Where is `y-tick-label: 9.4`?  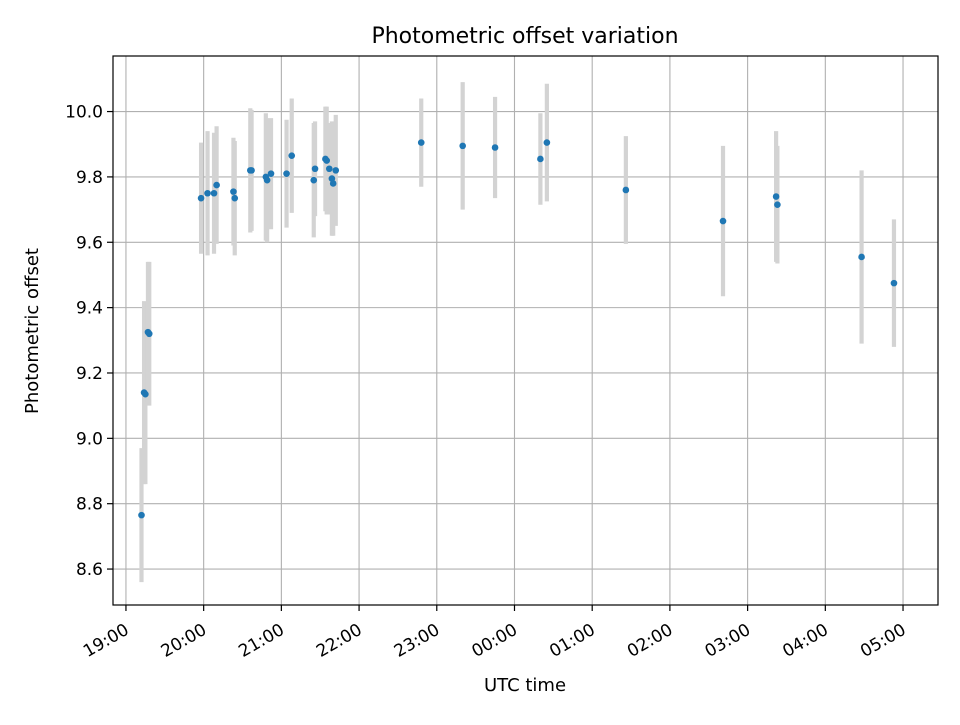 y-tick-label: 9.4 is located at coordinates (89, 309).